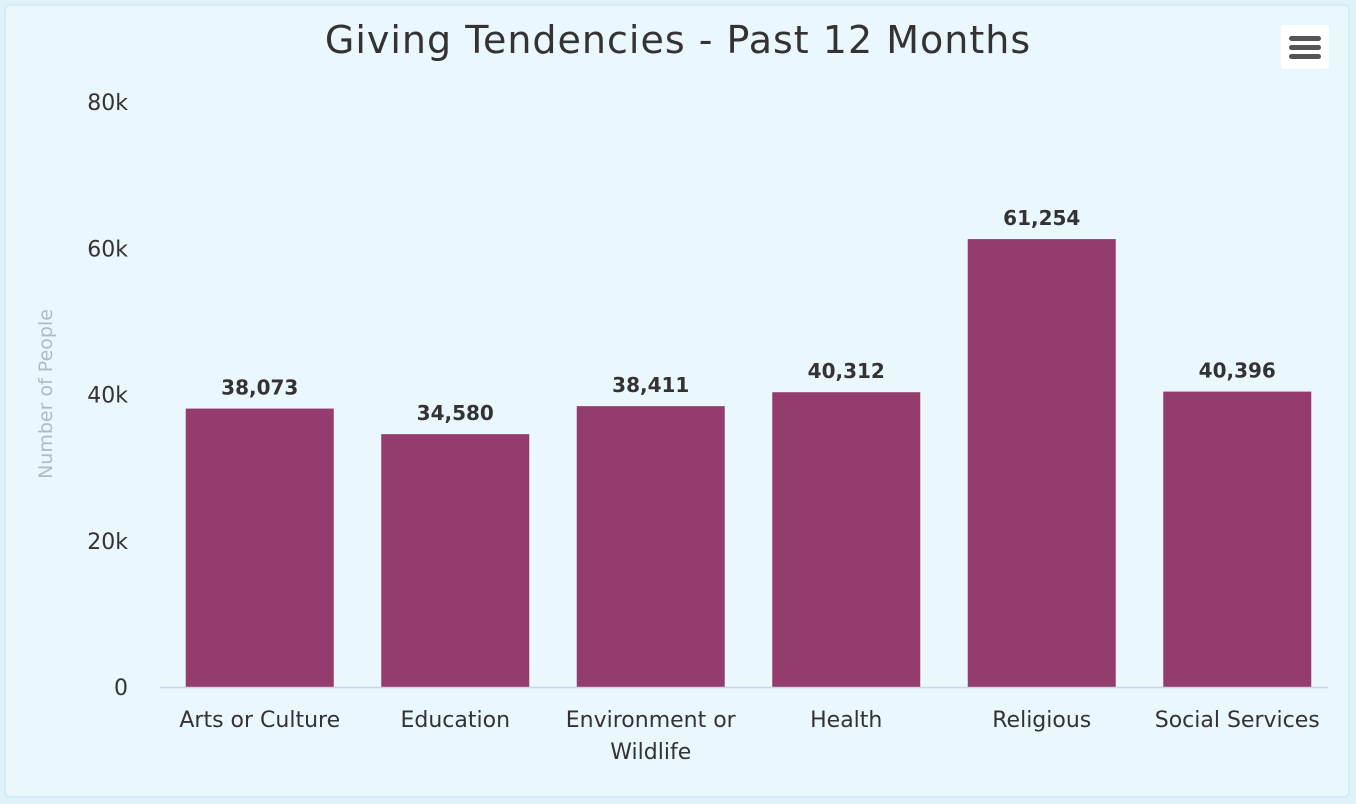  What do you see at coordinates (1237, 720) in the screenshot?
I see `x-tick-label: Social Services` at bounding box center [1237, 720].